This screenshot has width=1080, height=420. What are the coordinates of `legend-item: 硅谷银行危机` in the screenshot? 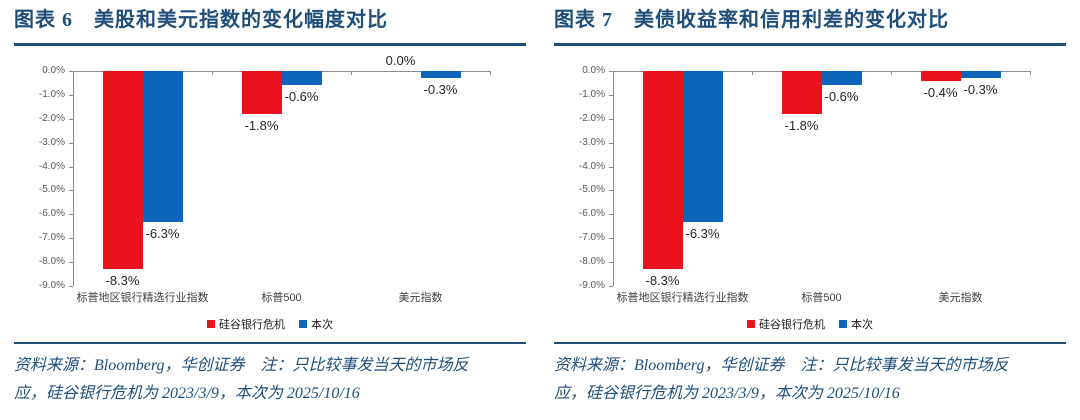 It's located at (246, 324).